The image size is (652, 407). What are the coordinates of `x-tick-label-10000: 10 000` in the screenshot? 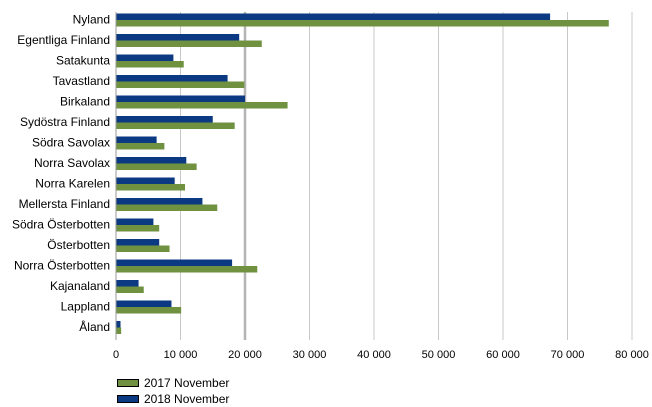 It's located at (181, 355).